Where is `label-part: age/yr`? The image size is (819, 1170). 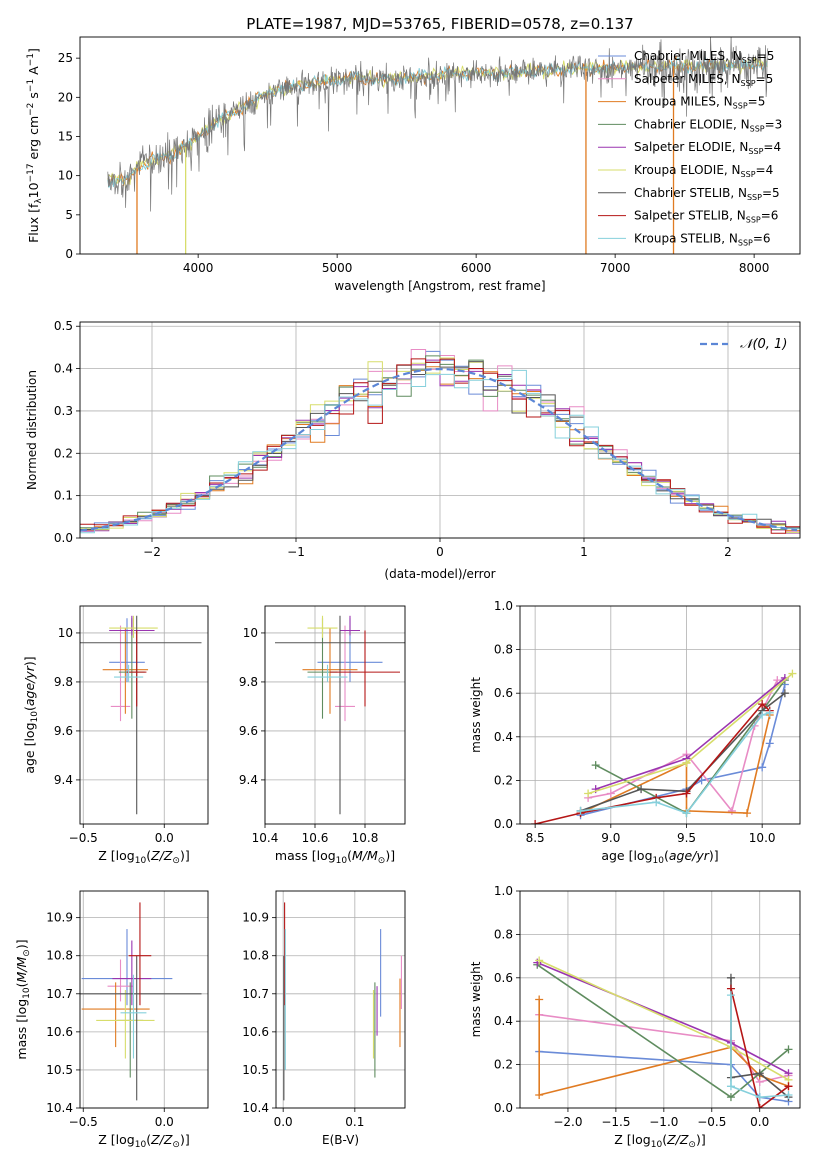 label-part: age/yr is located at coordinates (29, 685).